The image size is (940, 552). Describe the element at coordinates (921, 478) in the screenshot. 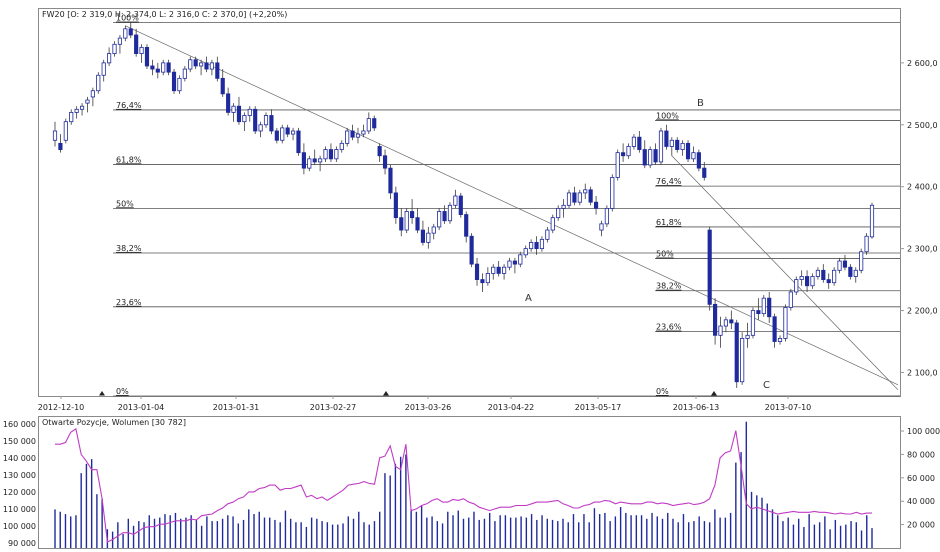

I see `vol-tick-label: 60 000` at that location.